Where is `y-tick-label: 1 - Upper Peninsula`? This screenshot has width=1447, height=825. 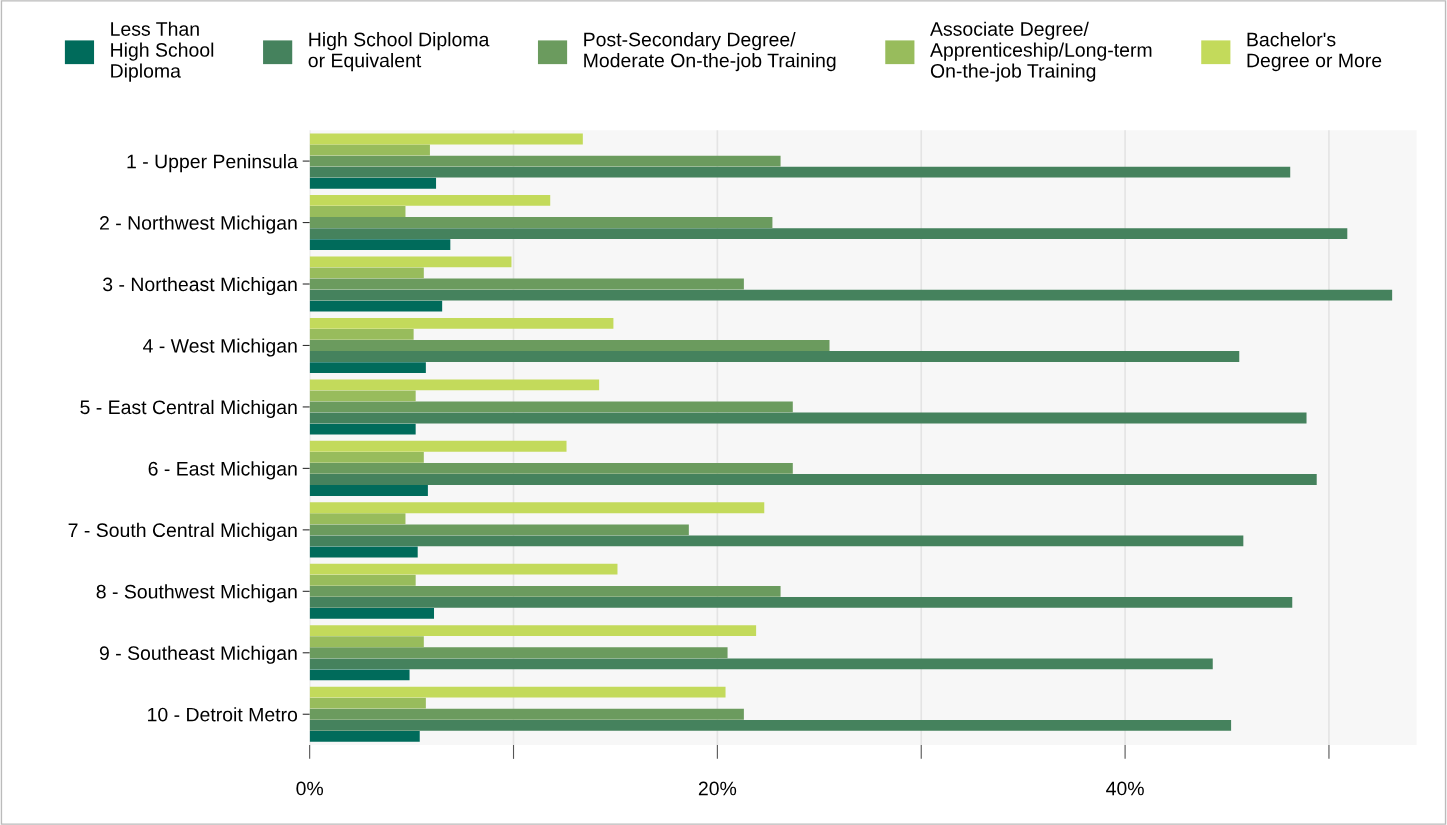 y-tick-label: 1 - Upper Peninsula is located at coordinates (212, 163).